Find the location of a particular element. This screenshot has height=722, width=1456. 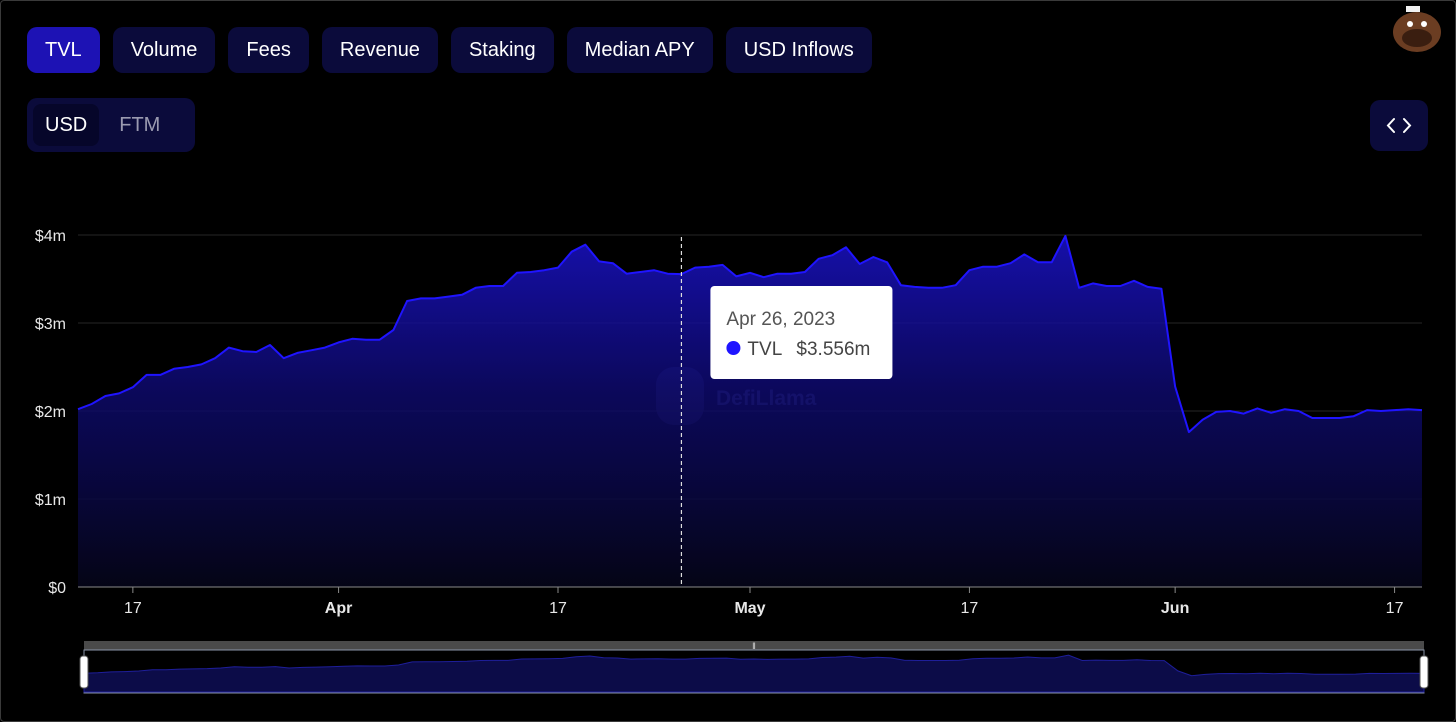

slider-grip: ‖ is located at coordinates (754, 646).